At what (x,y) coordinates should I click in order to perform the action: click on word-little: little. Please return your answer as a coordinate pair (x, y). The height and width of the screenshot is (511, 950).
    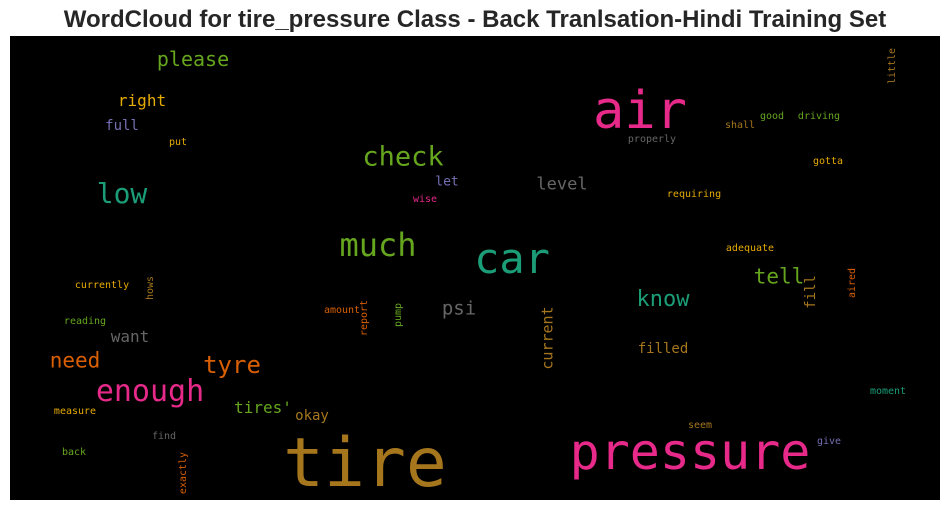
    Looking at the image, I should click on (892, 66).